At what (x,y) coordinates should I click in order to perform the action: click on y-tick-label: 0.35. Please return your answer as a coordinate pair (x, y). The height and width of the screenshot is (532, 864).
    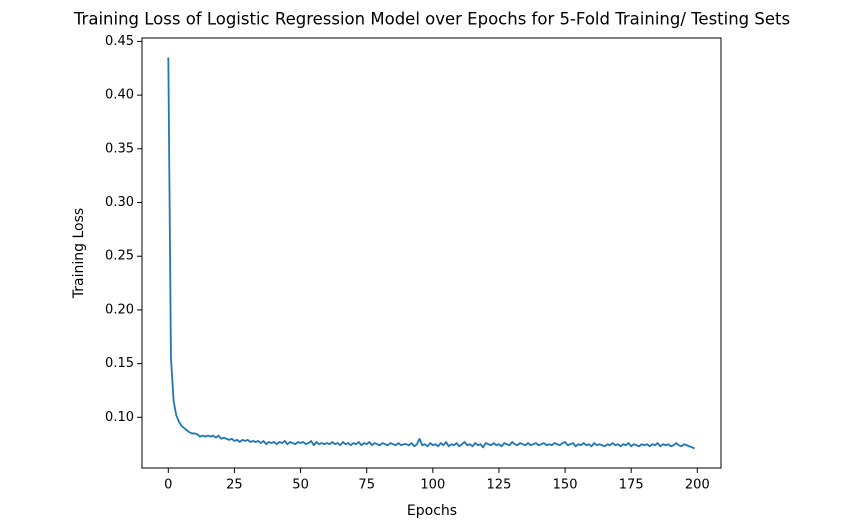
    Looking at the image, I should click on (119, 148).